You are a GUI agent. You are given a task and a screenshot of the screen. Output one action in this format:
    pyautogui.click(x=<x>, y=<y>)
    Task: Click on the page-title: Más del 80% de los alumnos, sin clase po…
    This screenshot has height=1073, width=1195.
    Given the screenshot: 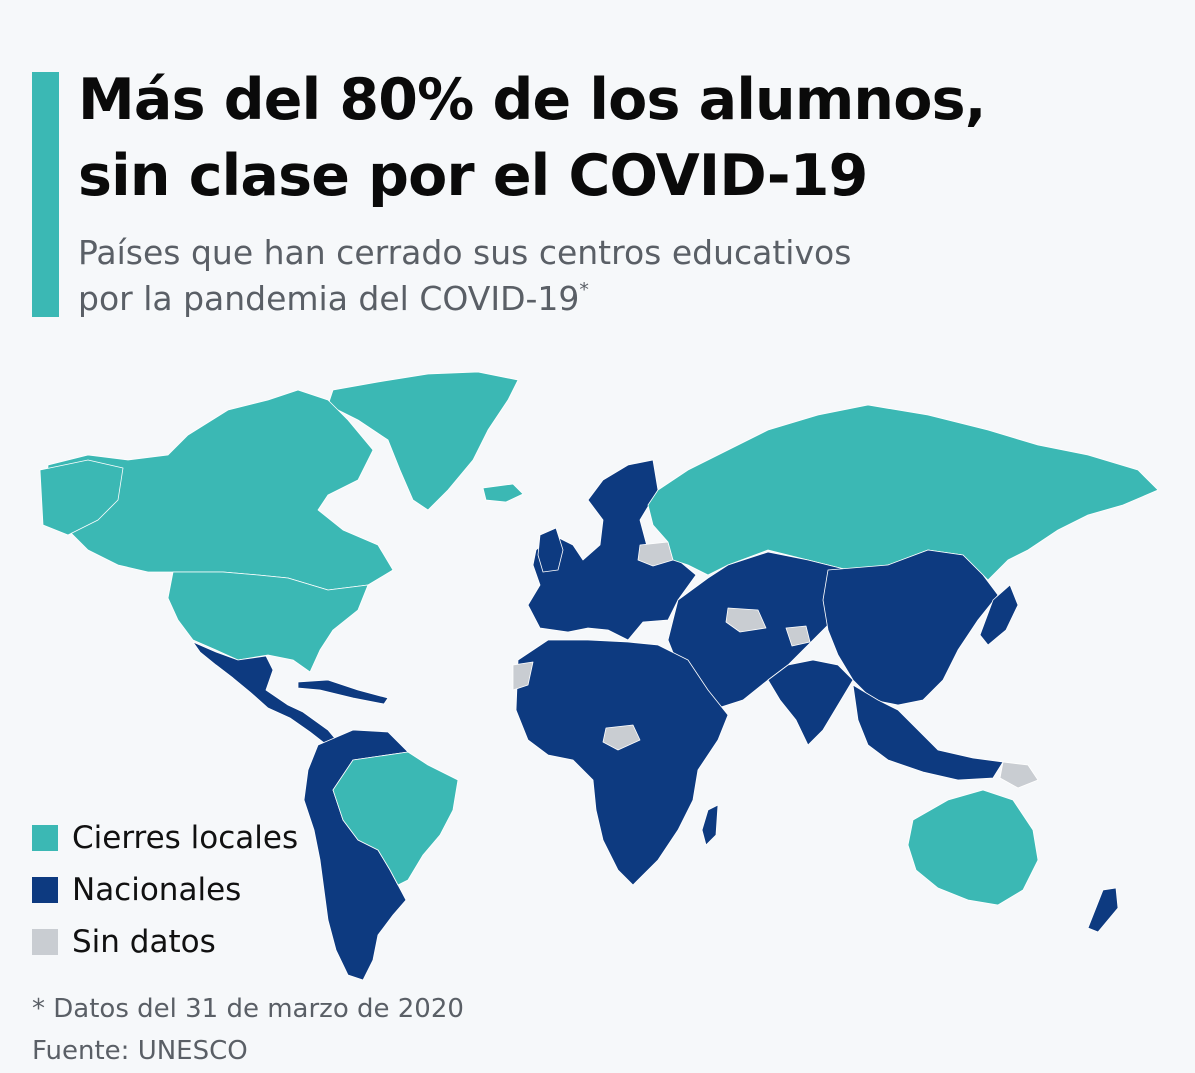 What is the action you would take?
    pyautogui.click(x=623, y=138)
    